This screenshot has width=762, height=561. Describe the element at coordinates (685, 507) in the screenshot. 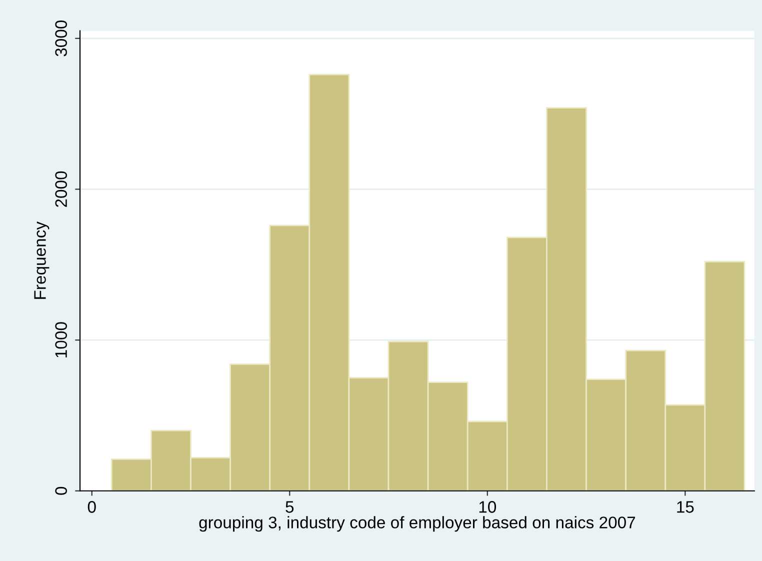

I see `x-tick-label: 15` at that location.